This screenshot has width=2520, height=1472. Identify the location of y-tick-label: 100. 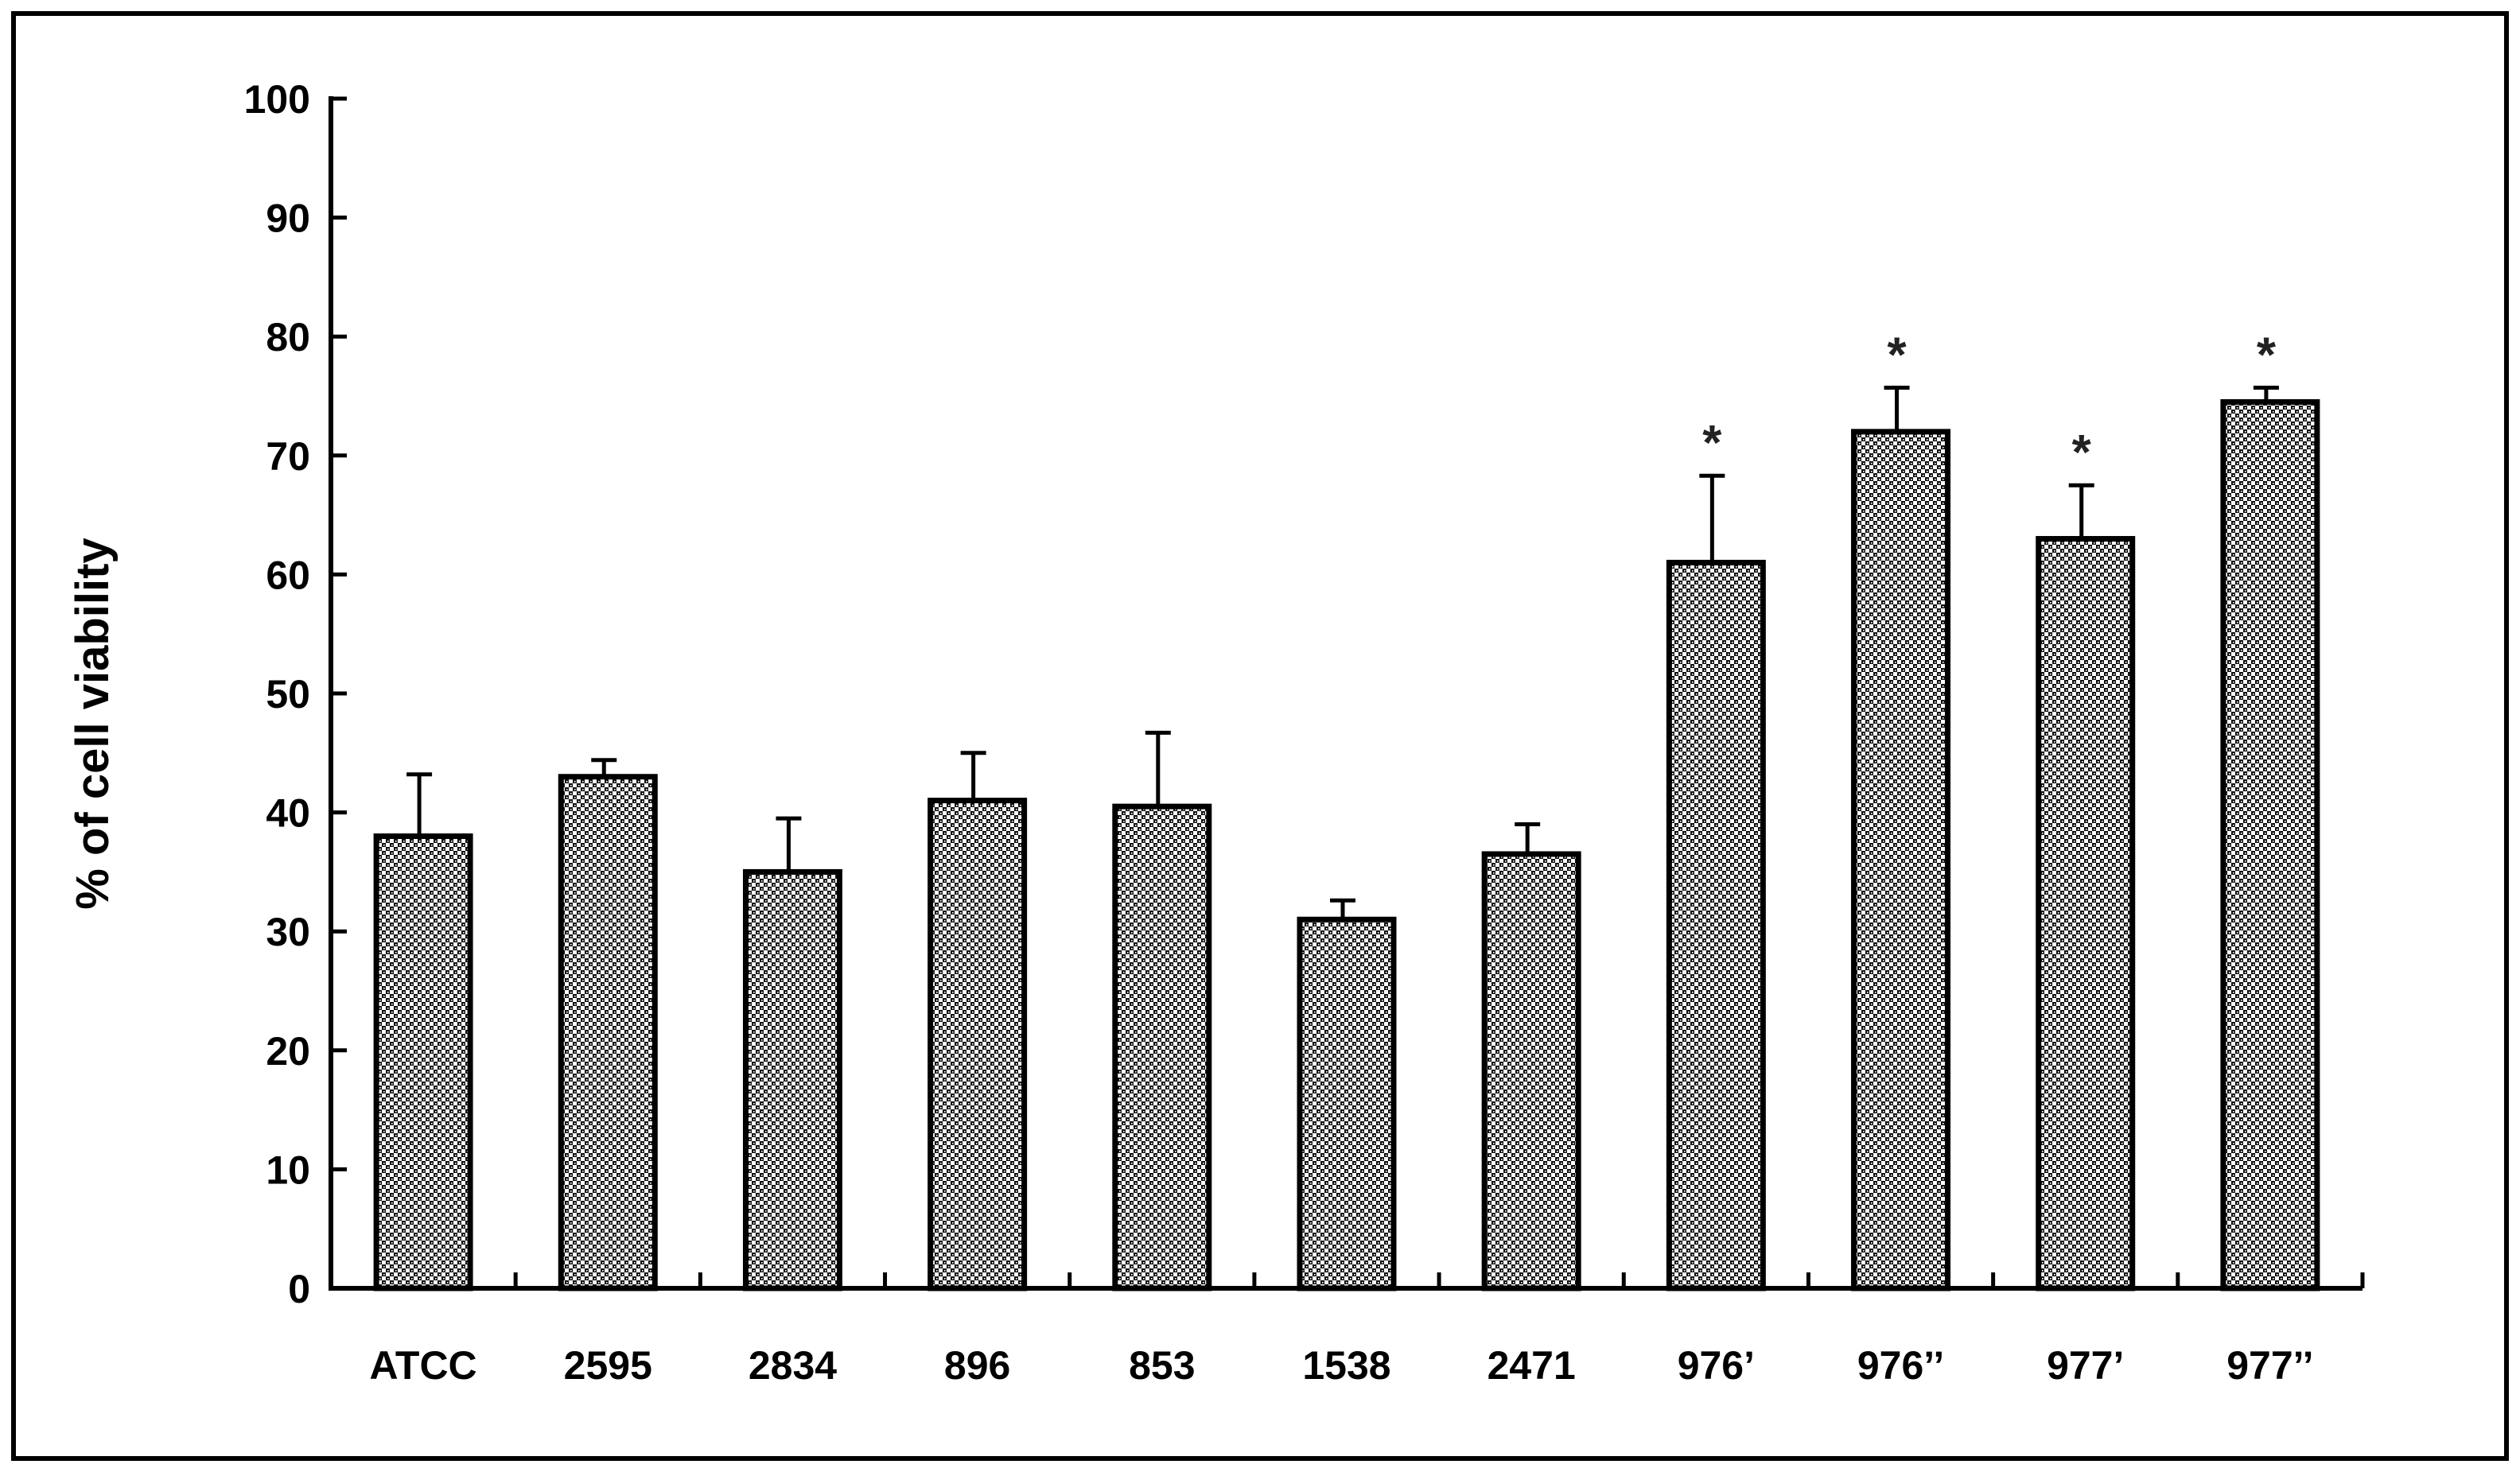
(277, 99).